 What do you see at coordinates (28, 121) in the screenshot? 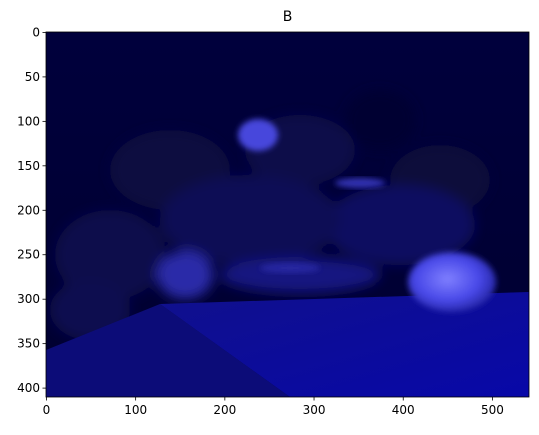
I see `y-tick-label: 100` at bounding box center [28, 121].